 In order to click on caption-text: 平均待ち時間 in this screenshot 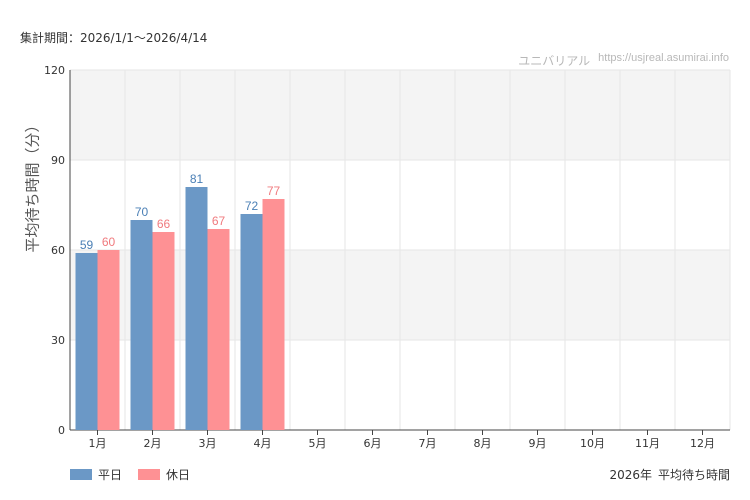, I will do `click(693, 475)`.